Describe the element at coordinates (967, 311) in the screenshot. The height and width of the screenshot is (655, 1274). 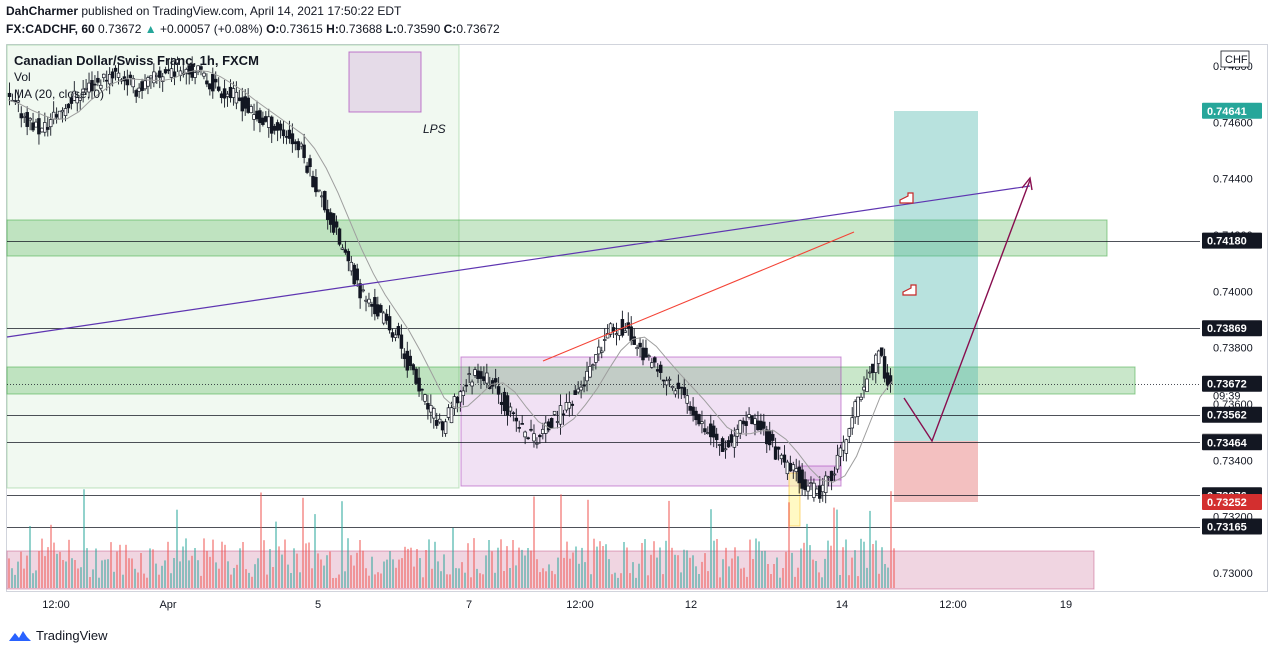
I see `projection-path` at that location.